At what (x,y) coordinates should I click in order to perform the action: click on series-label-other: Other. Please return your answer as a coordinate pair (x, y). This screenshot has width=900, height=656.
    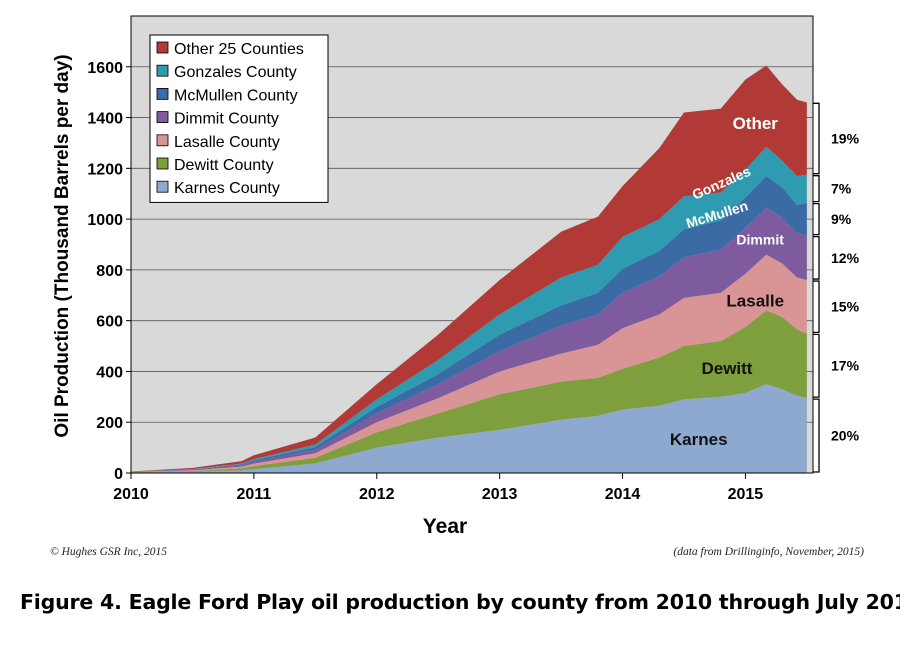
    Looking at the image, I should click on (756, 123).